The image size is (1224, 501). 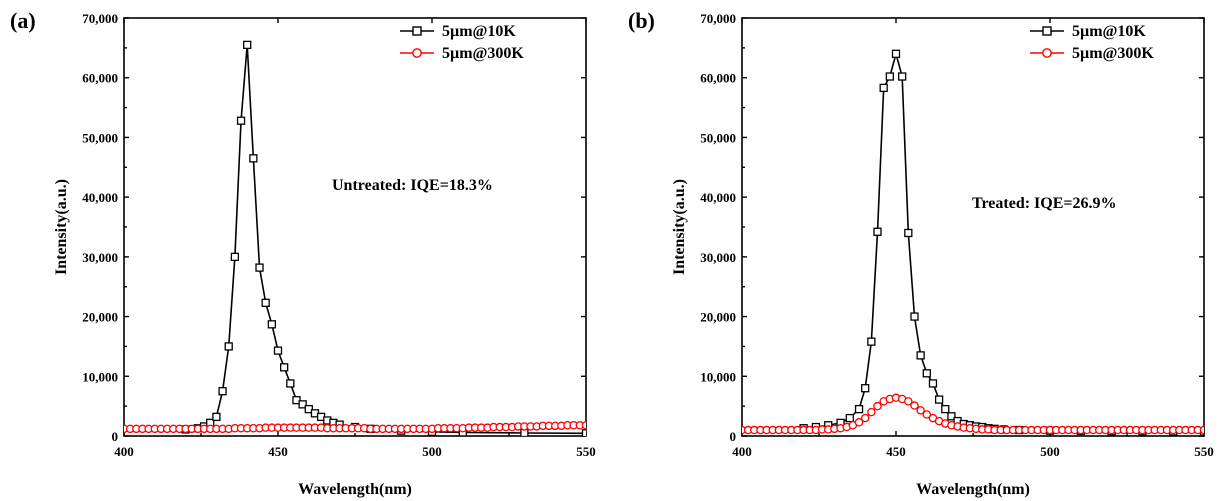 I want to click on iqe-annotation: Treated: IQE=26.9%, so click(x=1044, y=203).